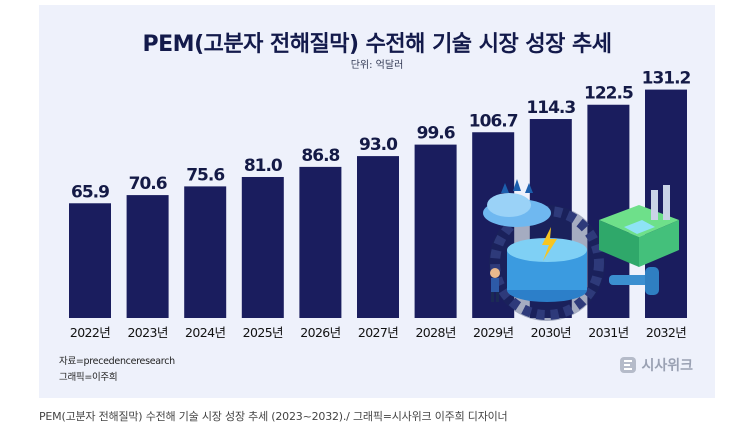 Image resolution: width=755 pixels, height=437 pixels. What do you see at coordinates (263, 332) in the screenshot?
I see `category-label: 2025년` at bounding box center [263, 332].